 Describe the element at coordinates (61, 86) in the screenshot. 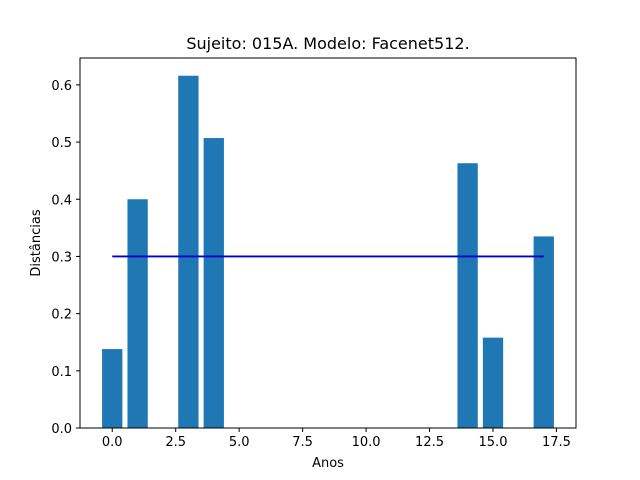

I see `y-tick-label: 0.6` at that location.